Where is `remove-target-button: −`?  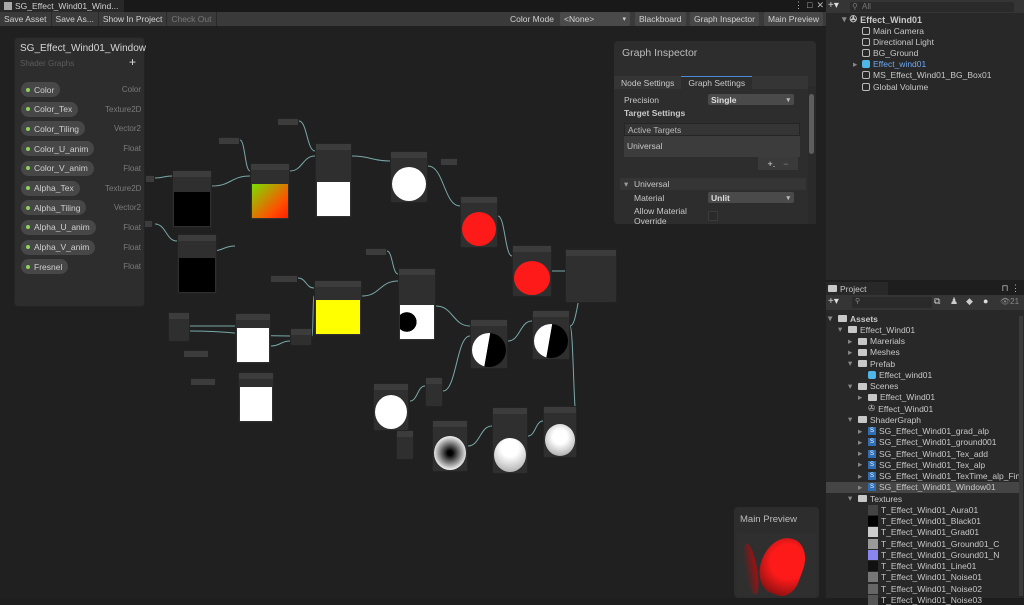 remove-target-button: − is located at coordinates (786, 163).